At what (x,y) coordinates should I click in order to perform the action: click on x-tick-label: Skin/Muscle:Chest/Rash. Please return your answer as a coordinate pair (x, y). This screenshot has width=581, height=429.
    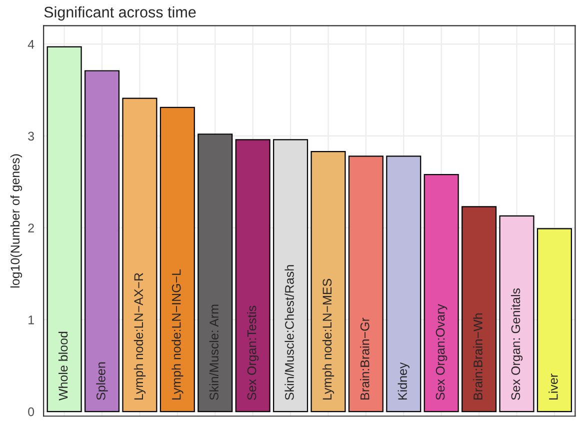
    Looking at the image, I should click on (289, 332).